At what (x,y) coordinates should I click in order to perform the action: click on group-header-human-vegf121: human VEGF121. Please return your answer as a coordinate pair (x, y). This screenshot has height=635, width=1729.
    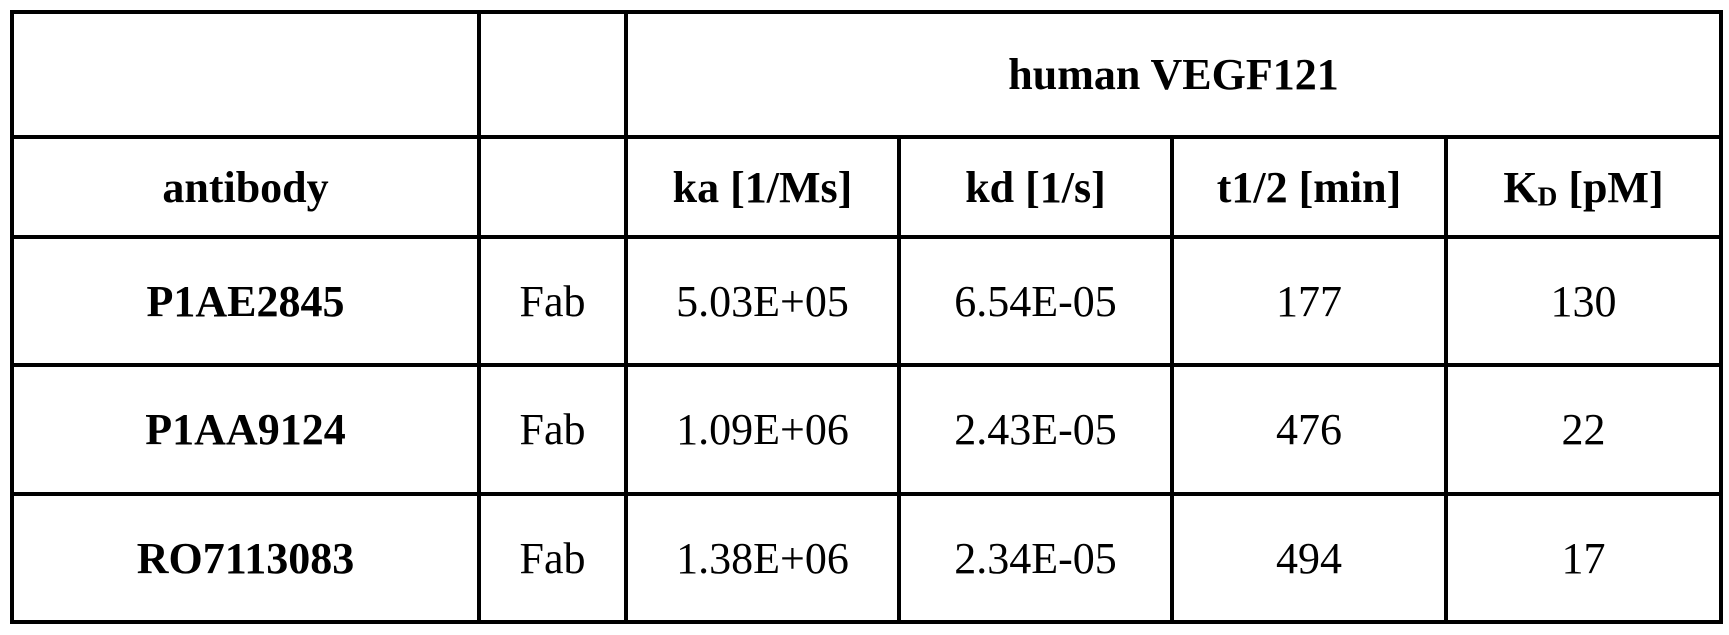
    Looking at the image, I should click on (1173, 74).